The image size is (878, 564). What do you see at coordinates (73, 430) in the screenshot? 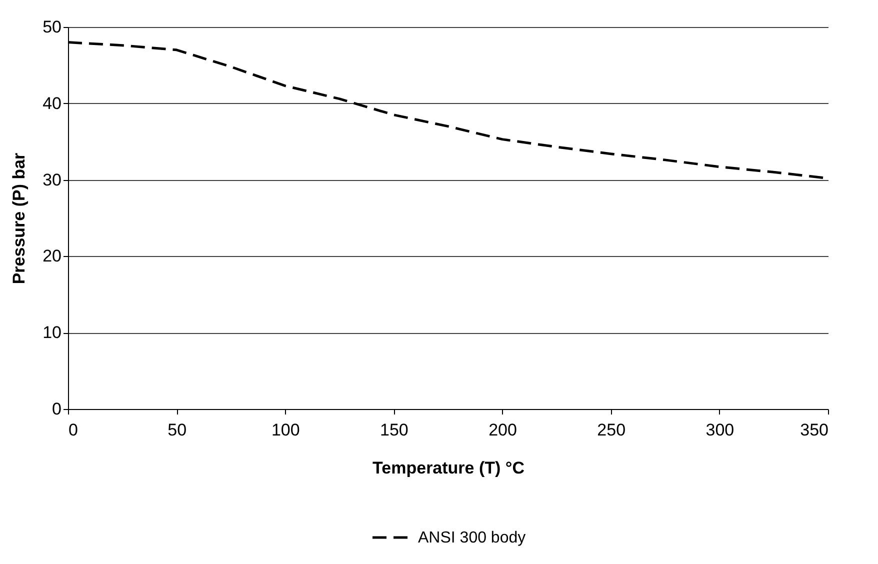
I see `x-tick-label: 0` at bounding box center [73, 430].